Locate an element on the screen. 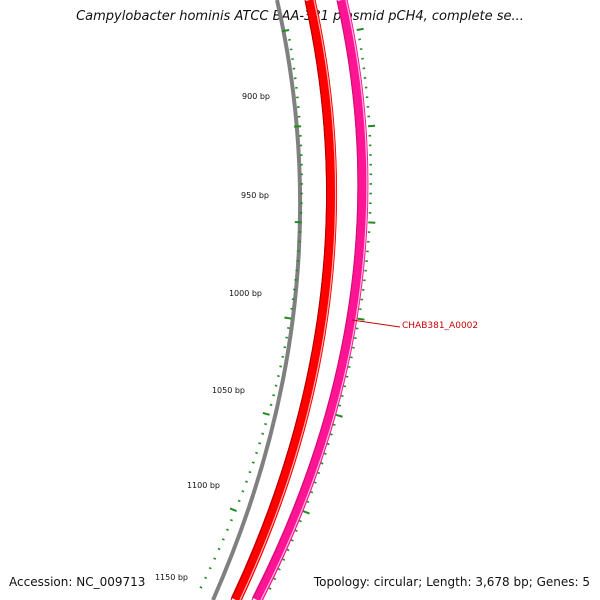 This screenshot has width=600, height=600. tick-label-900: 900 bp is located at coordinates (256, 96).